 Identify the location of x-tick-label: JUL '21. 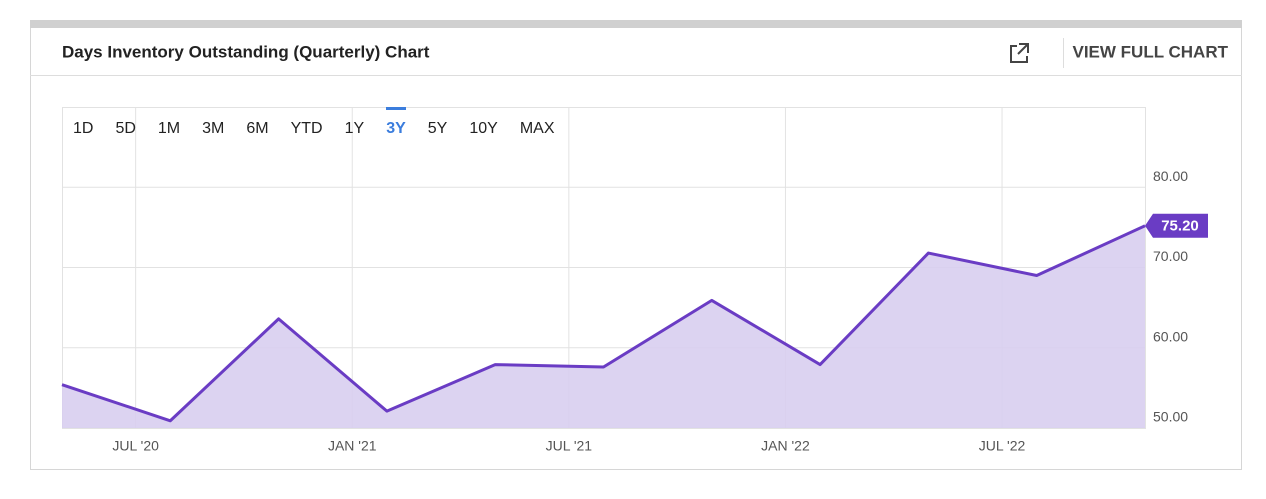
(569, 446).